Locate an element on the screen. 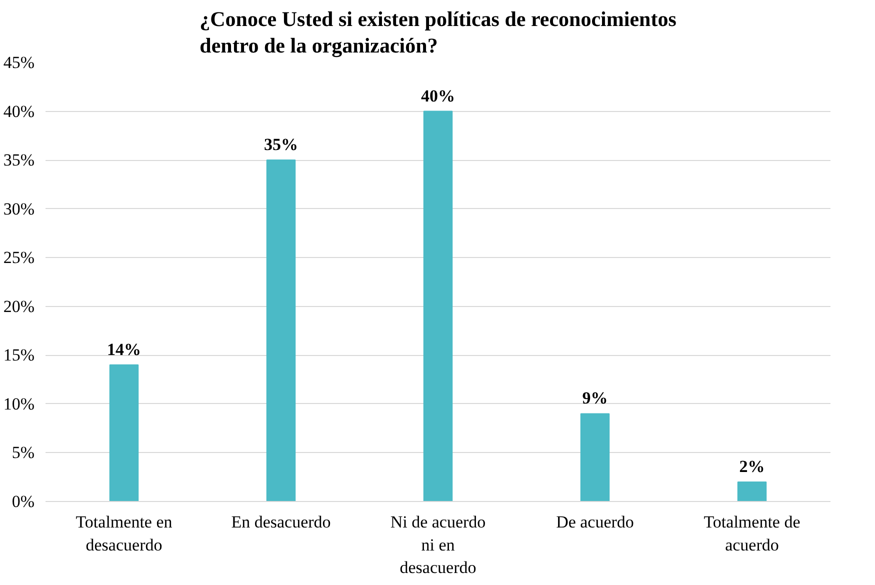 The image size is (875, 585). data-label: 2% is located at coordinates (752, 466).